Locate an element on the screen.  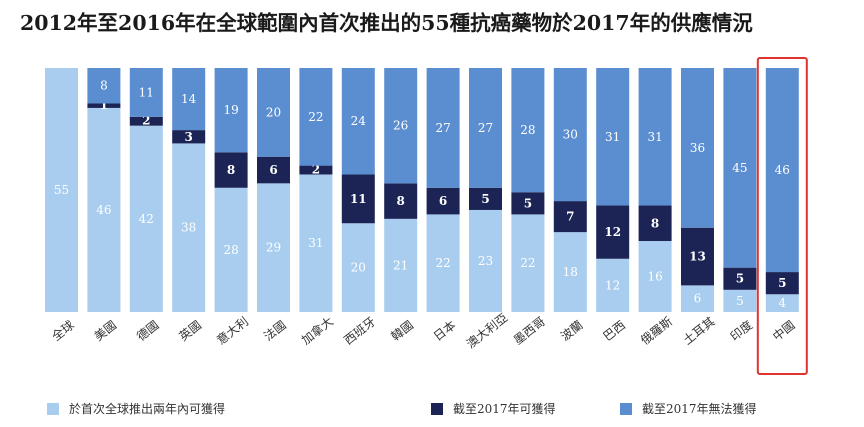
data-label: 4 is located at coordinates (782, 303).